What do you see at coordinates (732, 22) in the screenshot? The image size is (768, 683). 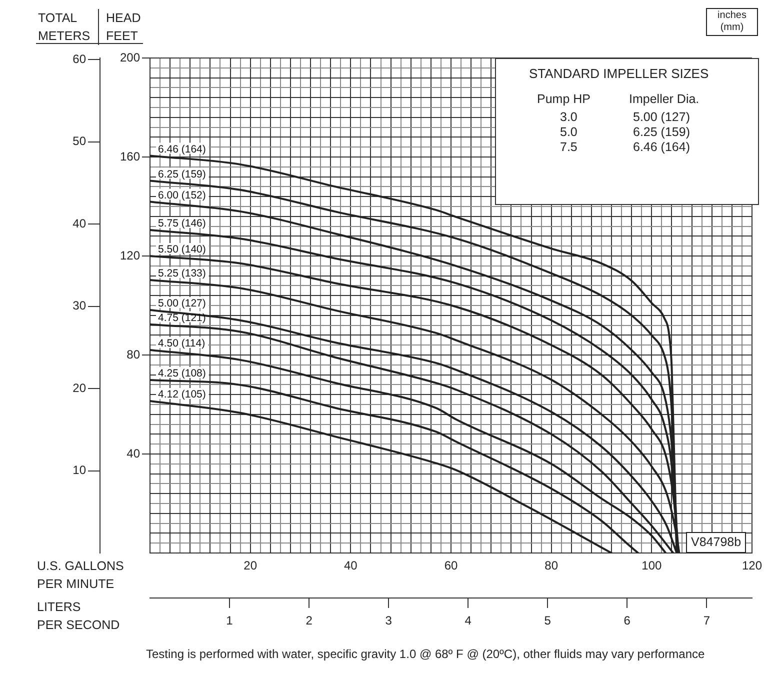 I see `text: inches (mm)` at bounding box center [732, 22].